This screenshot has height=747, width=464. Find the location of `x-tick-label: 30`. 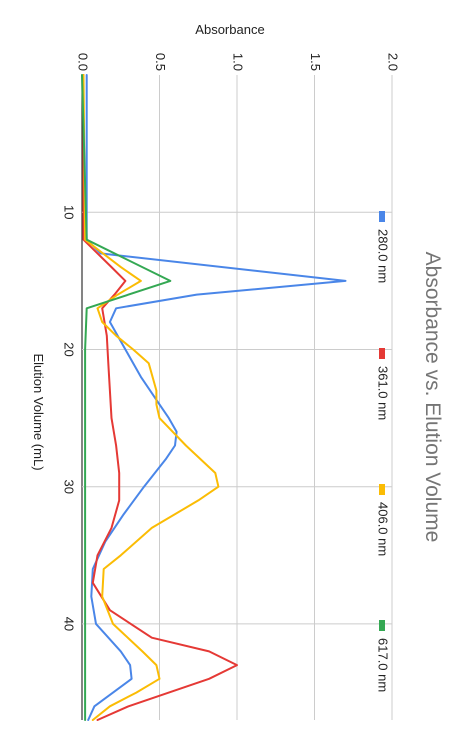

x-tick-label: 30 is located at coordinates (69, 486).